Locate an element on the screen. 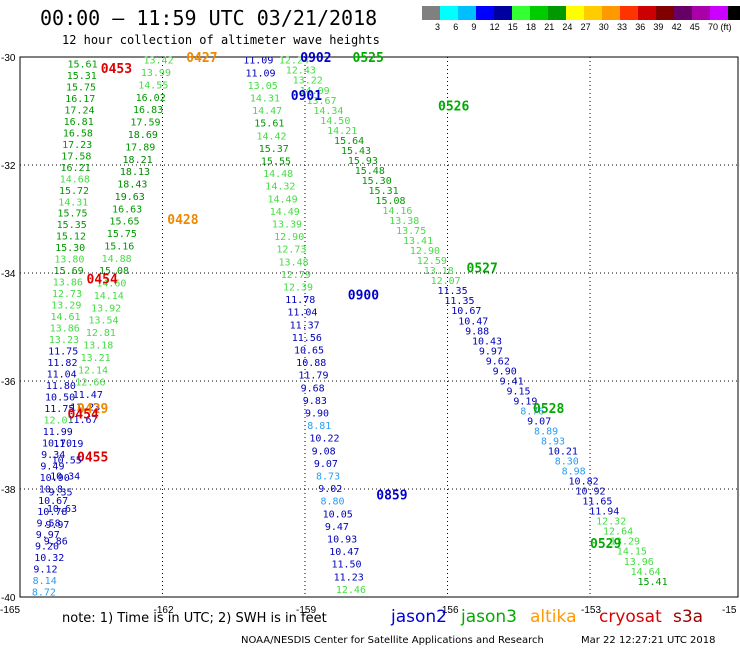 Image resolution: width=740 pixels, height=650 pixels. wave-height-value: 10.50 is located at coordinates (60, 397).